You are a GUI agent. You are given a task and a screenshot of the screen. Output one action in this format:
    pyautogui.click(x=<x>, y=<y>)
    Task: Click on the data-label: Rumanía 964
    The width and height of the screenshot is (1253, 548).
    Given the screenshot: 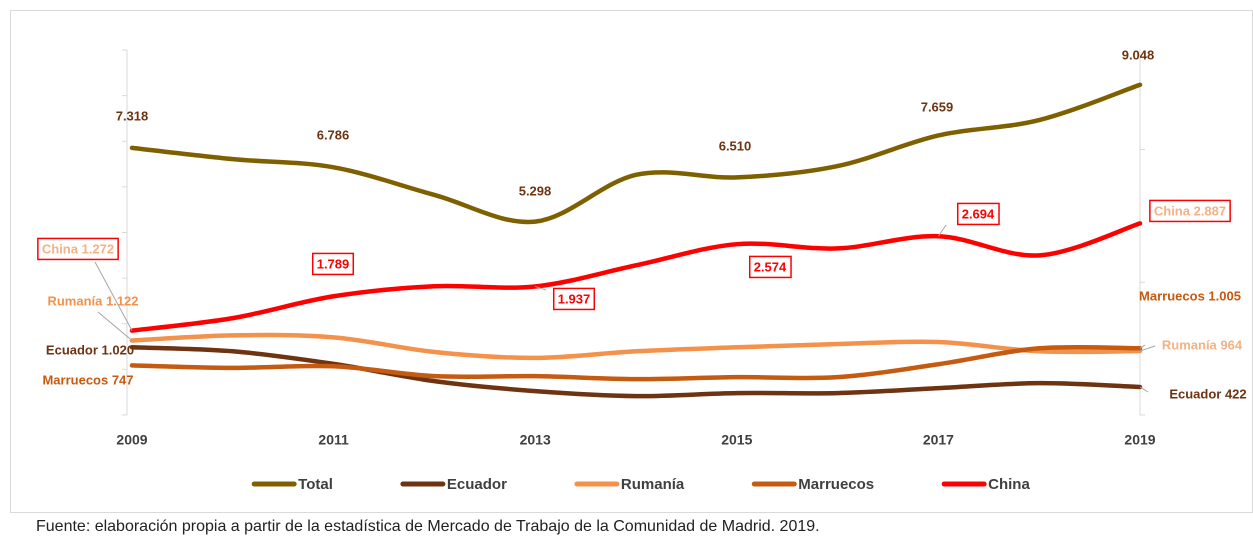 What is the action you would take?
    pyautogui.click(x=1202, y=344)
    